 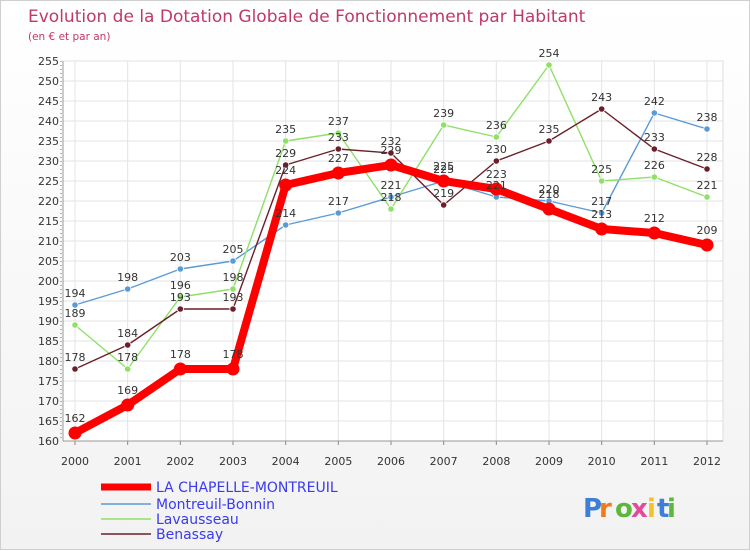 What do you see at coordinates (443, 193) in the screenshot?
I see `data-label-benassay: 219` at bounding box center [443, 193].